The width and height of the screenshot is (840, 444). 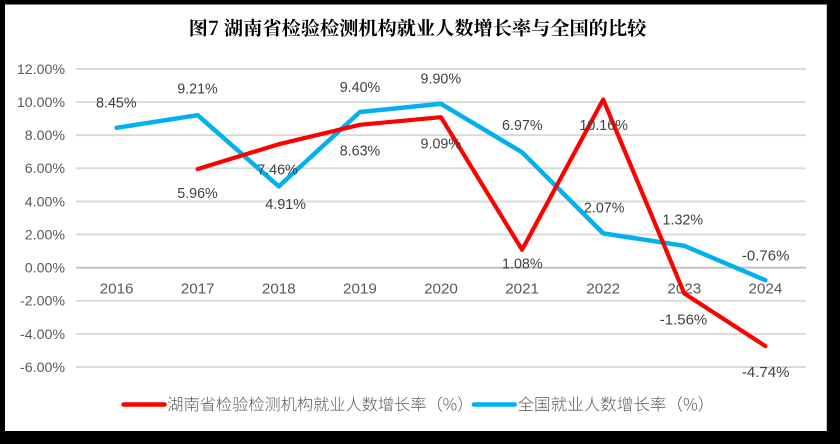 What do you see at coordinates (198, 289) in the screenshot?
I see `svg-text: 2017` at bounding box center [198, 289].